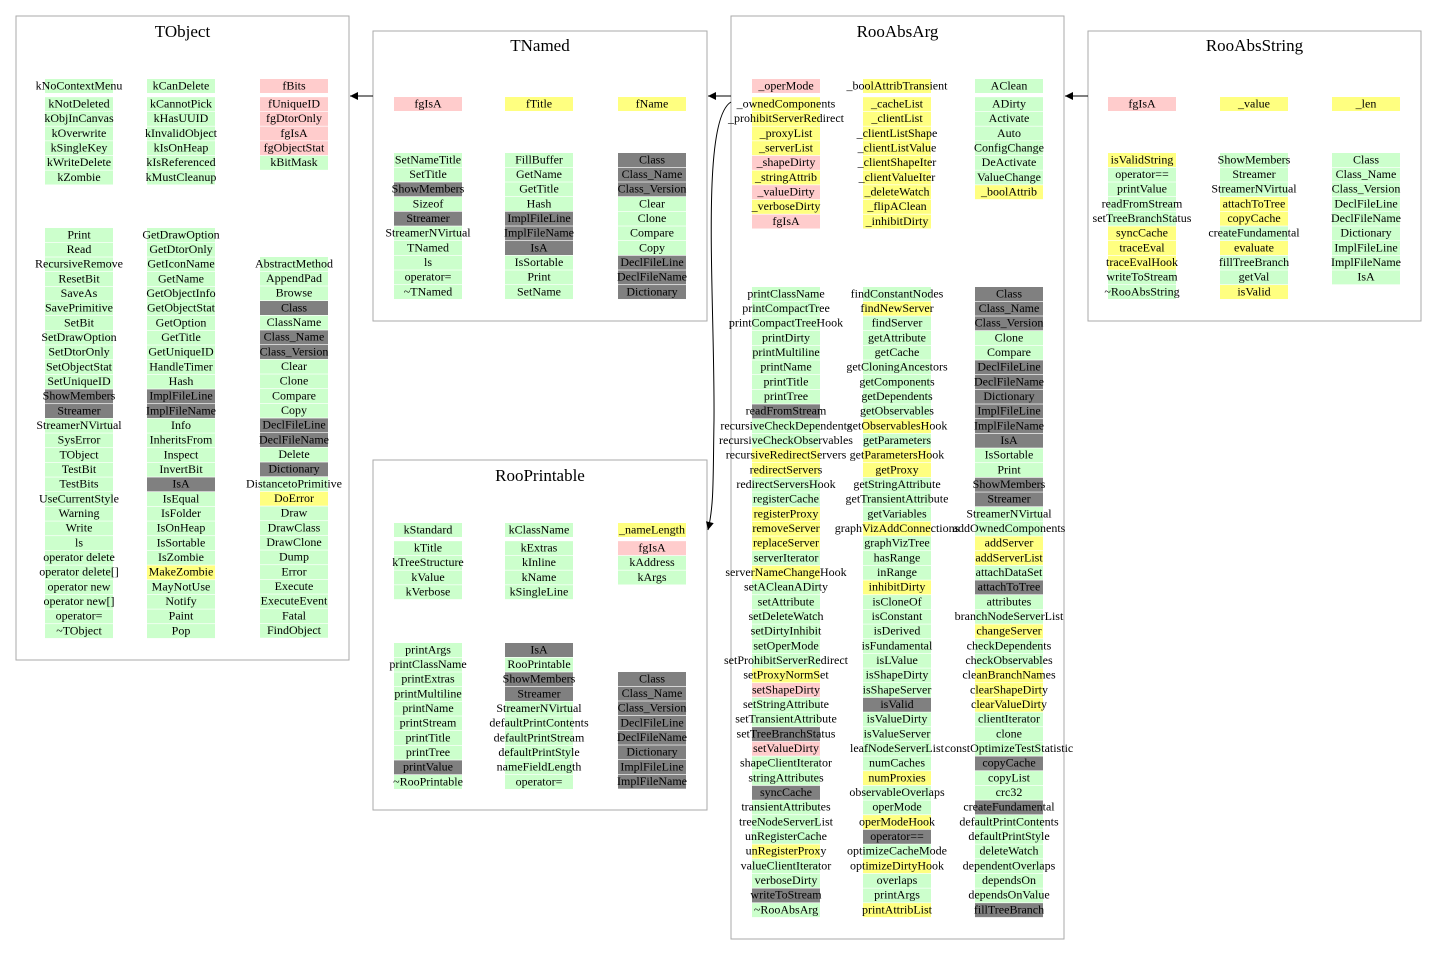 The width and height of the screenshot is (1437, 965). I want to click on member-name: _boolAttribTransient, so click(897, 85).